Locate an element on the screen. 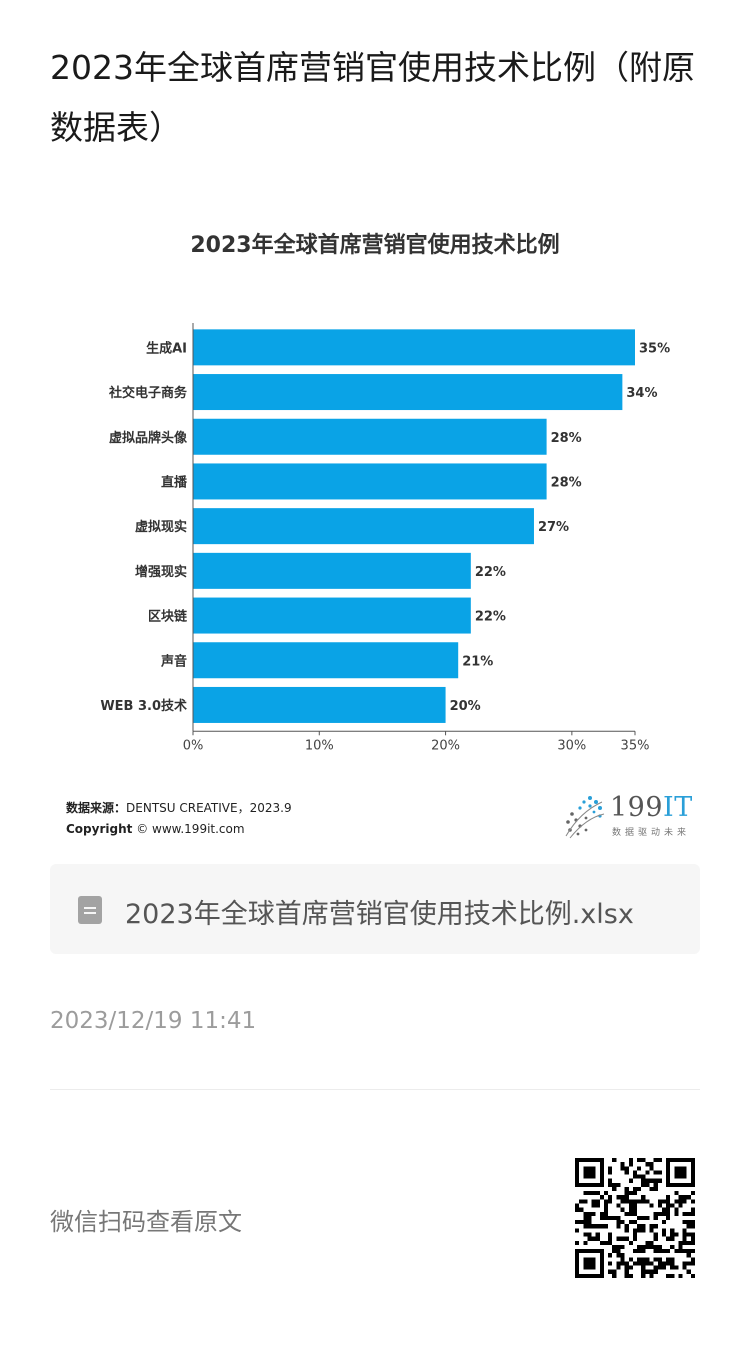 The width and height of the screenshot is (750, 1346). x-tick-label: 35% is located at coordinates (635, 745).